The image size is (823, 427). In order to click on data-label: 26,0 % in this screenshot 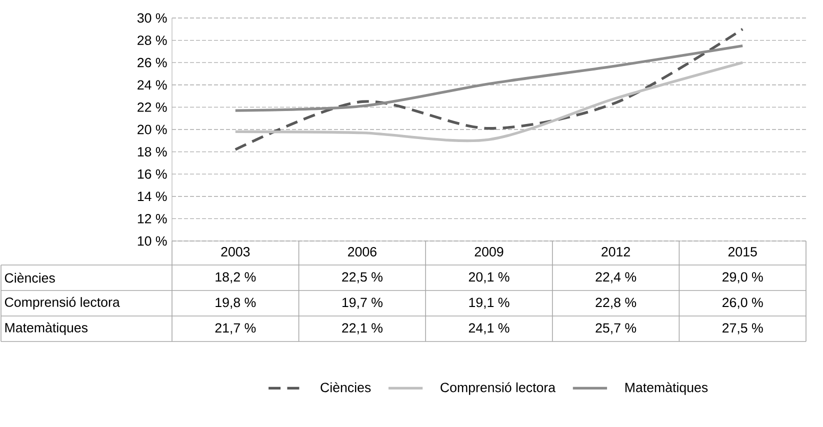, I will do `click(742, 303)`.